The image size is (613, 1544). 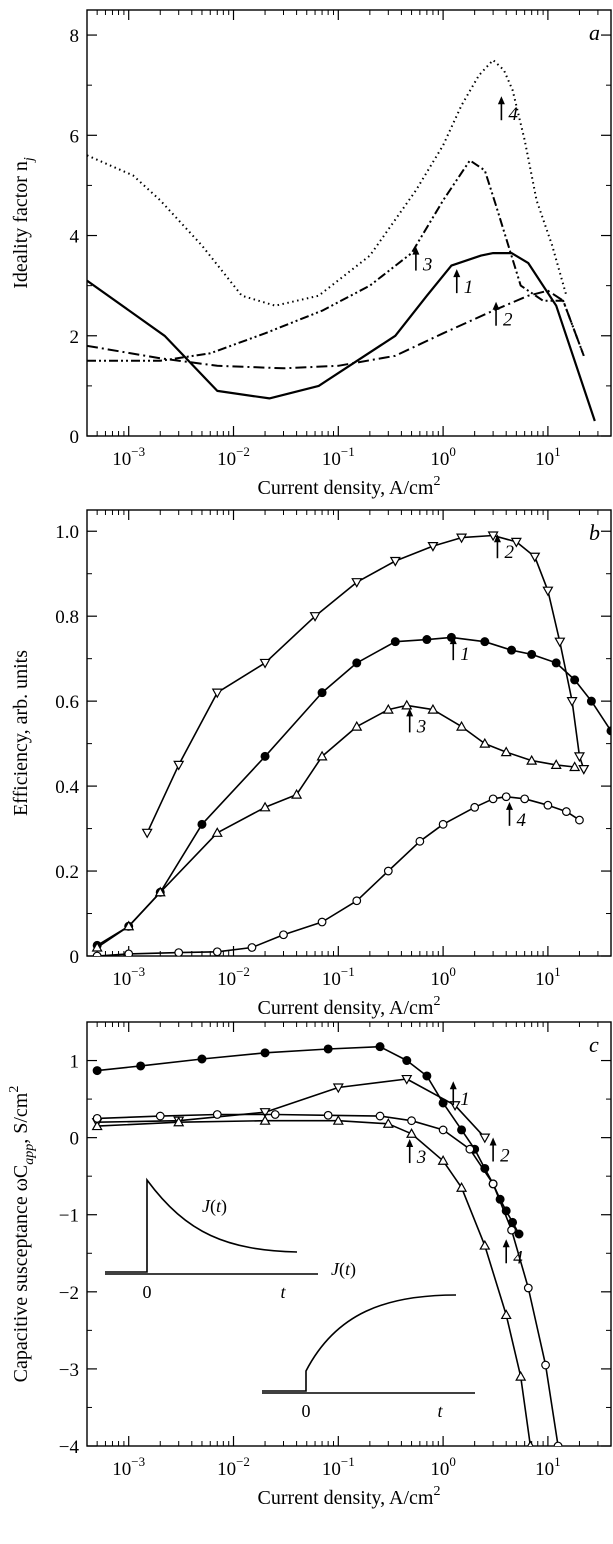 I want to click on curve-label-3: 3, so click(x=421, y=1157).